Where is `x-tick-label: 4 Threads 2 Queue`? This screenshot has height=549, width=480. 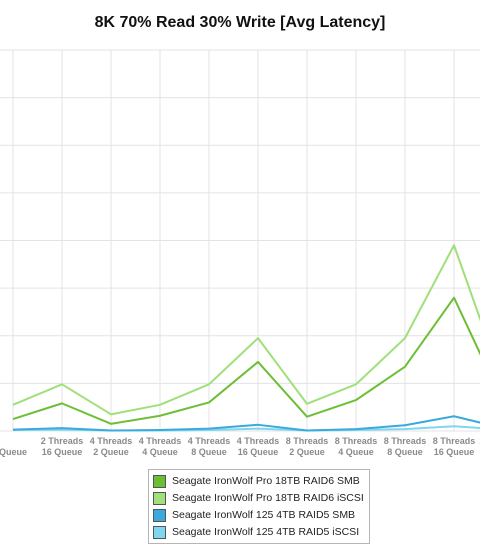
x-tick-label: 4 Threads 2 Queue is located at coordinates (111, 446).